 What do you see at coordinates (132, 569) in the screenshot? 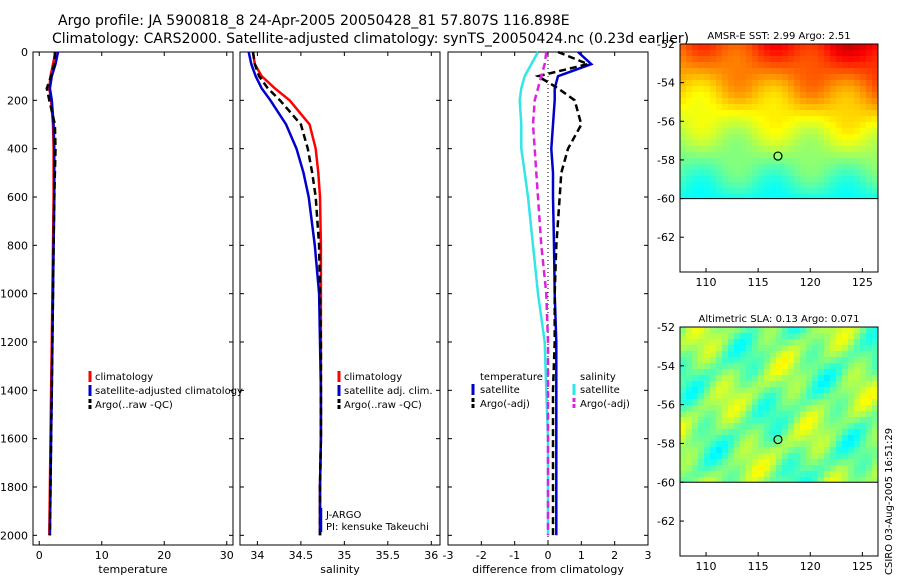
I see `x-axis-label: temperature` at bounding box center [132, 569].